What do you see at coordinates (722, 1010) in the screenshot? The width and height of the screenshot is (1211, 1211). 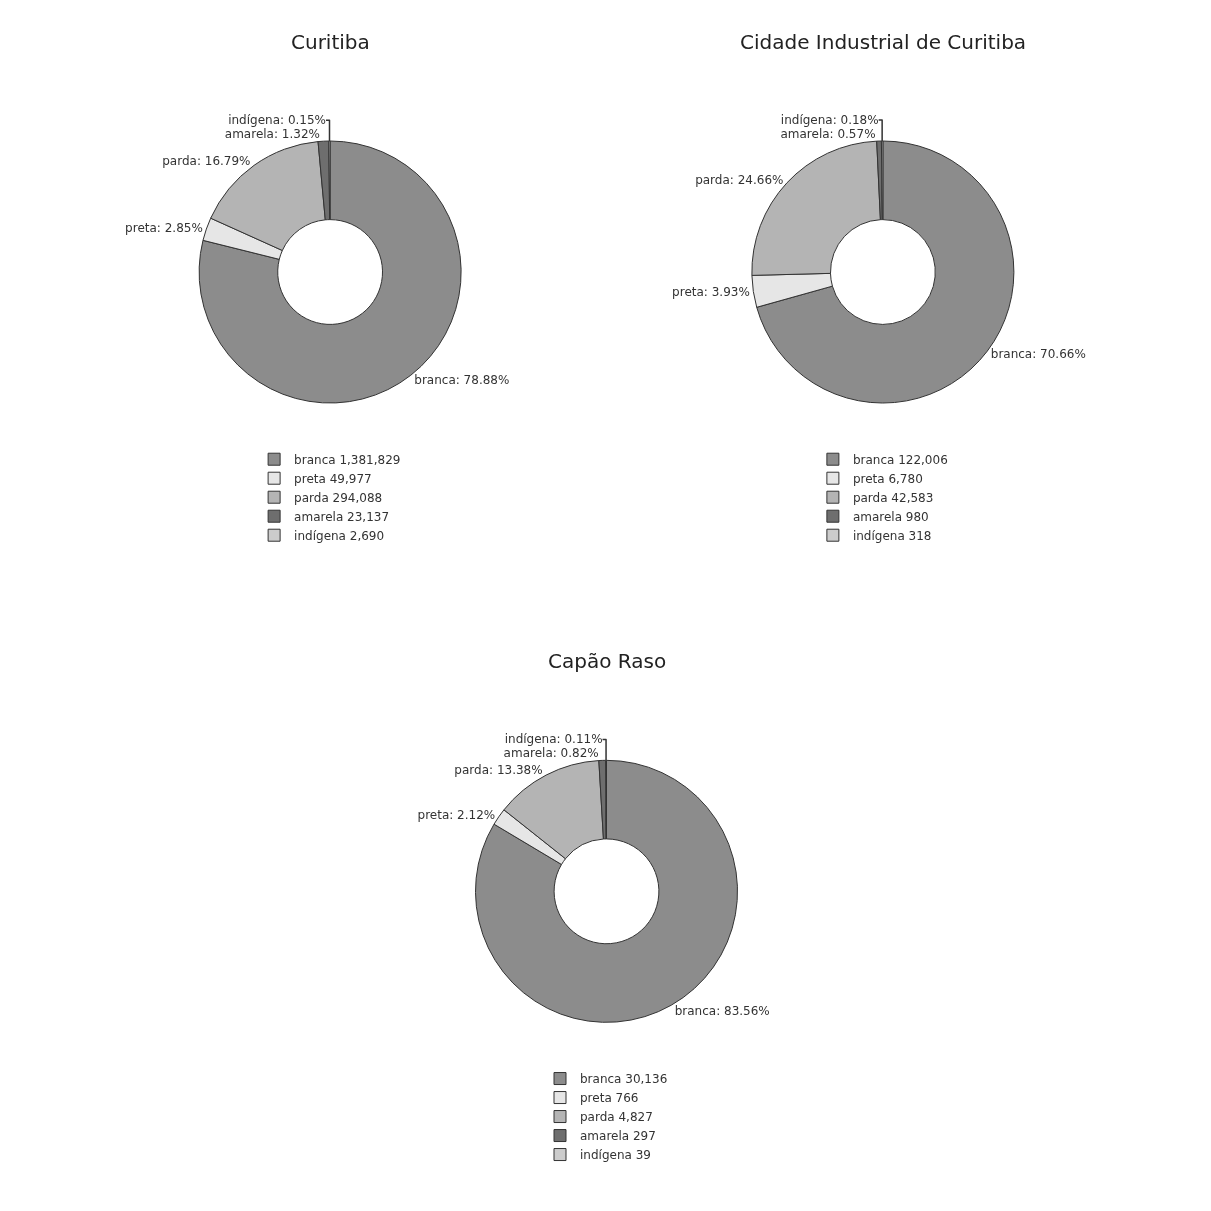 I see `data-label: branca: 83.56%` at bounding box center [722, 1010].